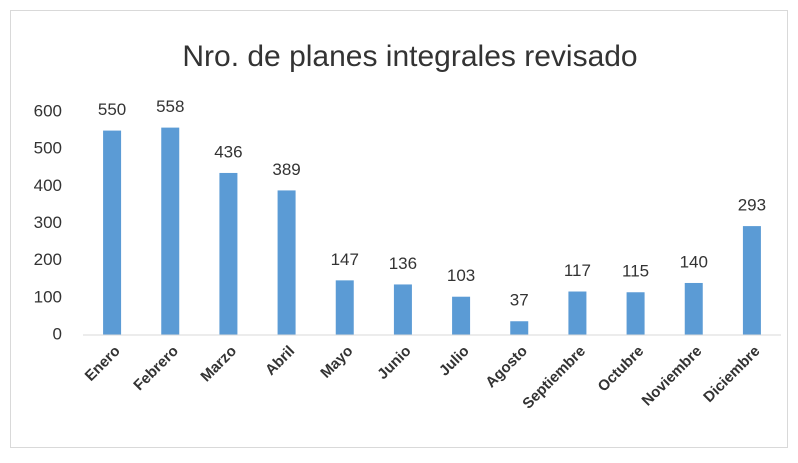 Image resolution: width=798 pixels, height=463 pixels. I want to click on y-tick-label: 0, so click(57, 333).